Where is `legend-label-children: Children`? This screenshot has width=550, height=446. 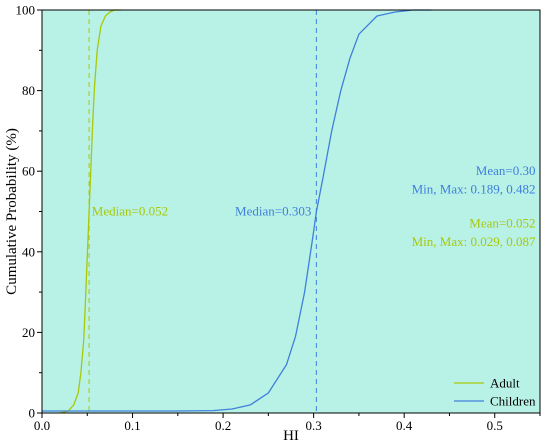
legend-label-children: Children is located at coordinates (513, 401).